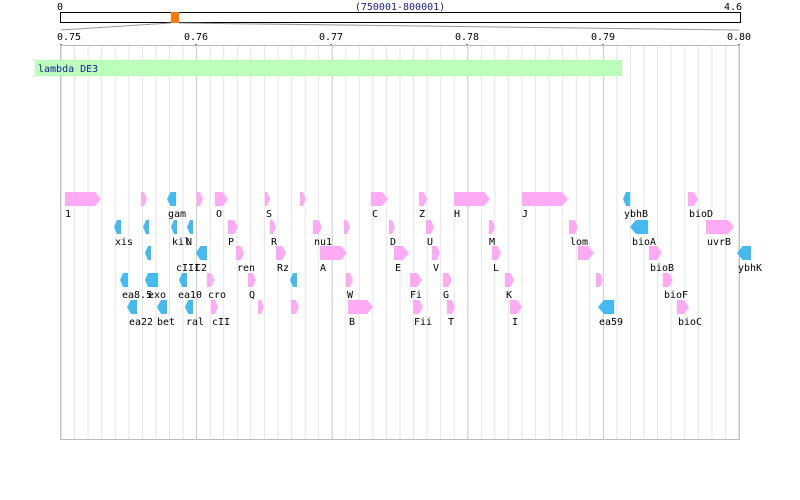 Image resolution: width=800 pixels, height=500 pixels. What do you see at coordinates (322, 234) in the screenshot?
I see `gene-feature: nu1` at bounding box center [322, 234].